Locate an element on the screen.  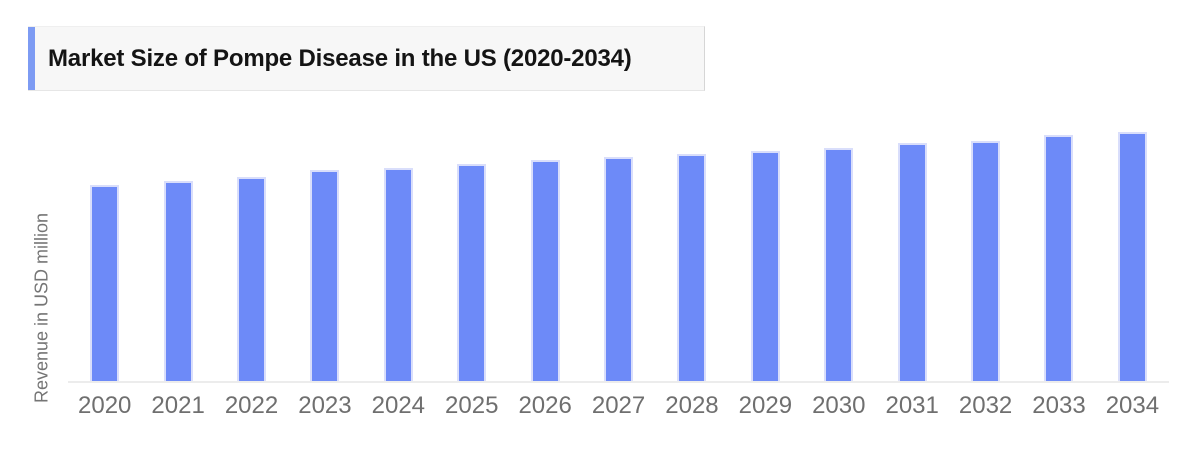
y-axis-label: Revenue in USD million is located at coordinates (41, 308).